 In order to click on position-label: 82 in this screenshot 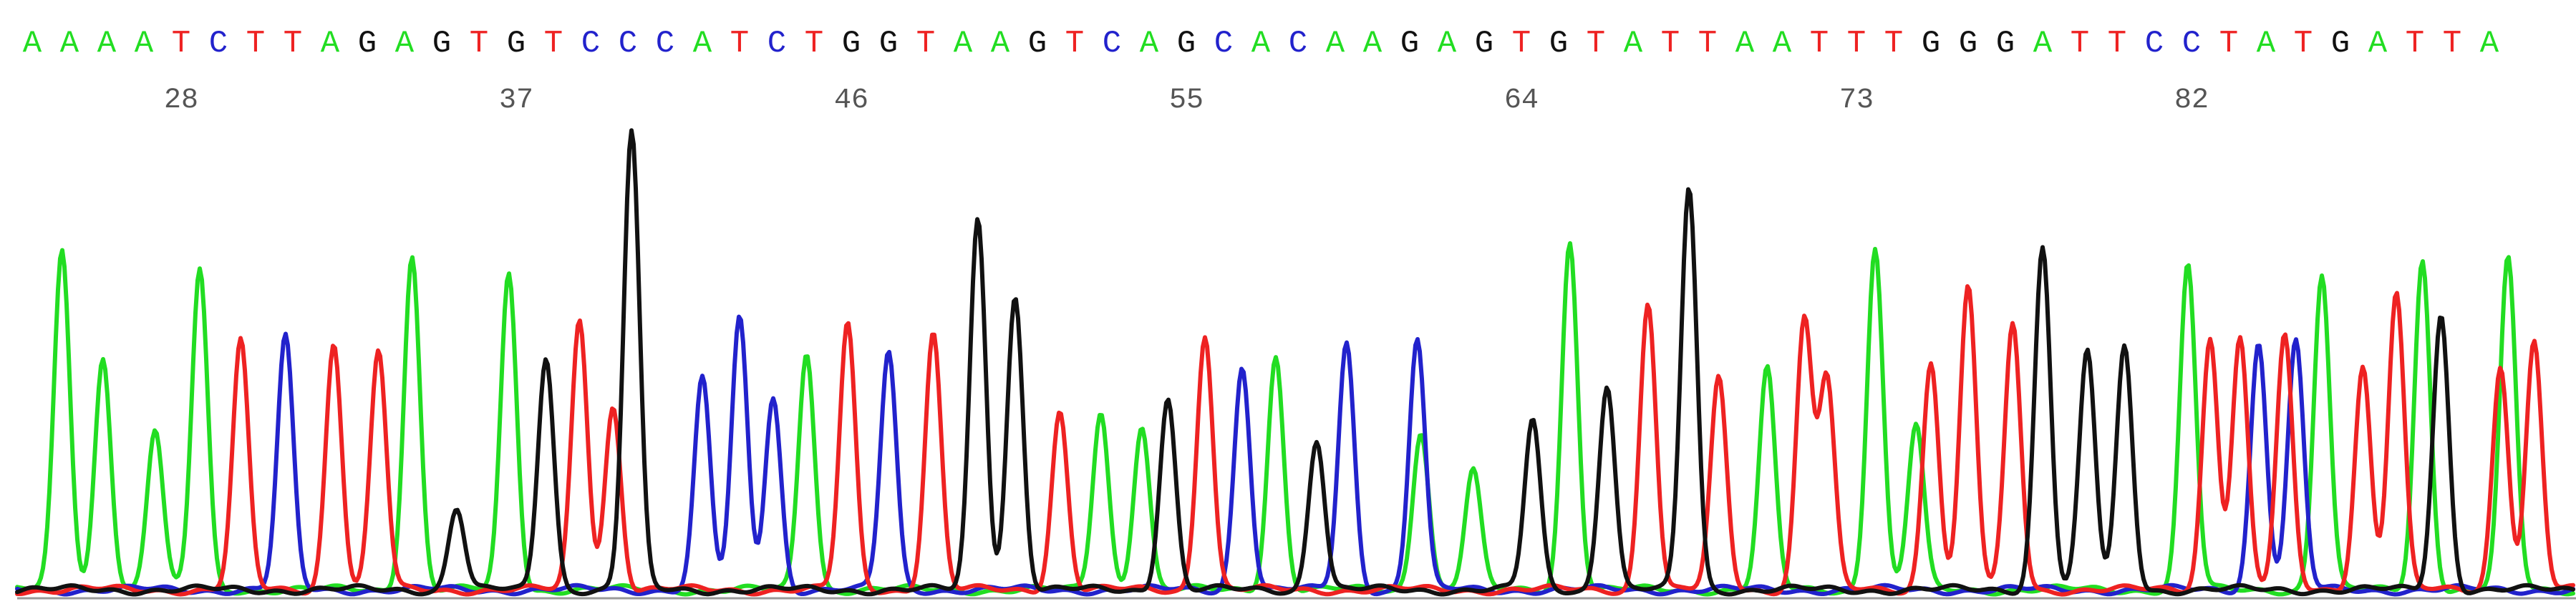, I will do `click(2192, 100)`.